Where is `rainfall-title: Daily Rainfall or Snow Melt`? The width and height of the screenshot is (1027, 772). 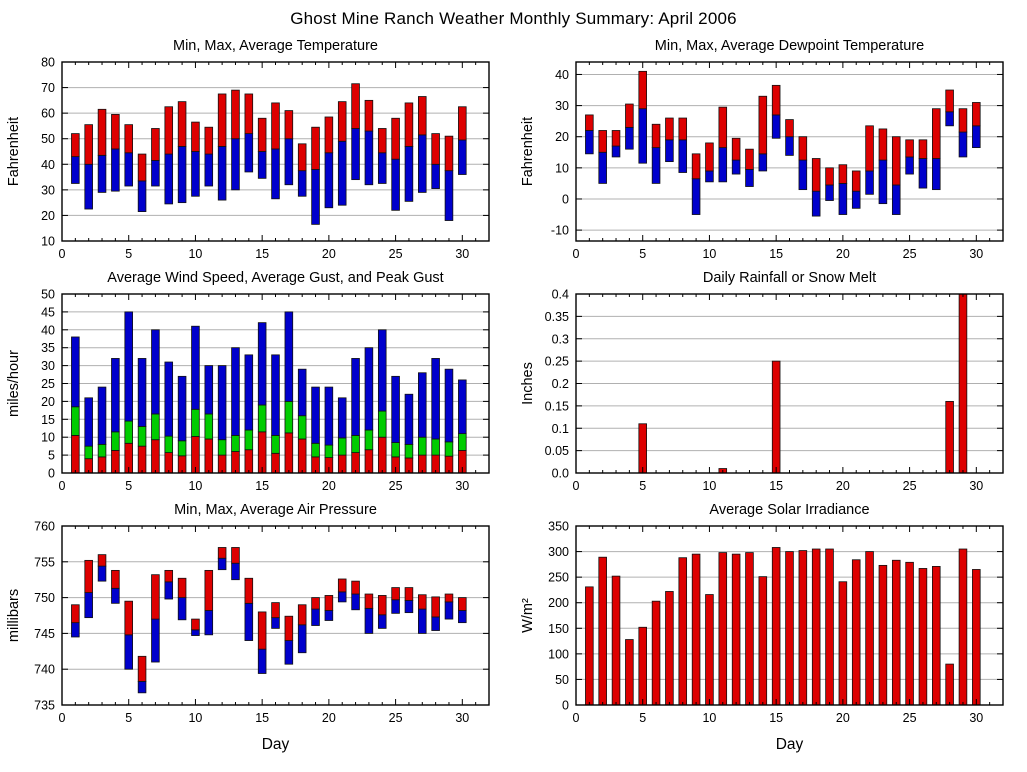
rainfall-title: Daily Rainfall or Snow Melt is located at coordinates (788, 278).